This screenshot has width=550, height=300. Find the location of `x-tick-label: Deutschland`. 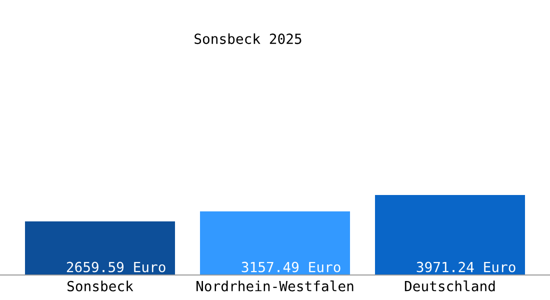

x-tick-label: Deutschland is located at coordinates (449, 286).